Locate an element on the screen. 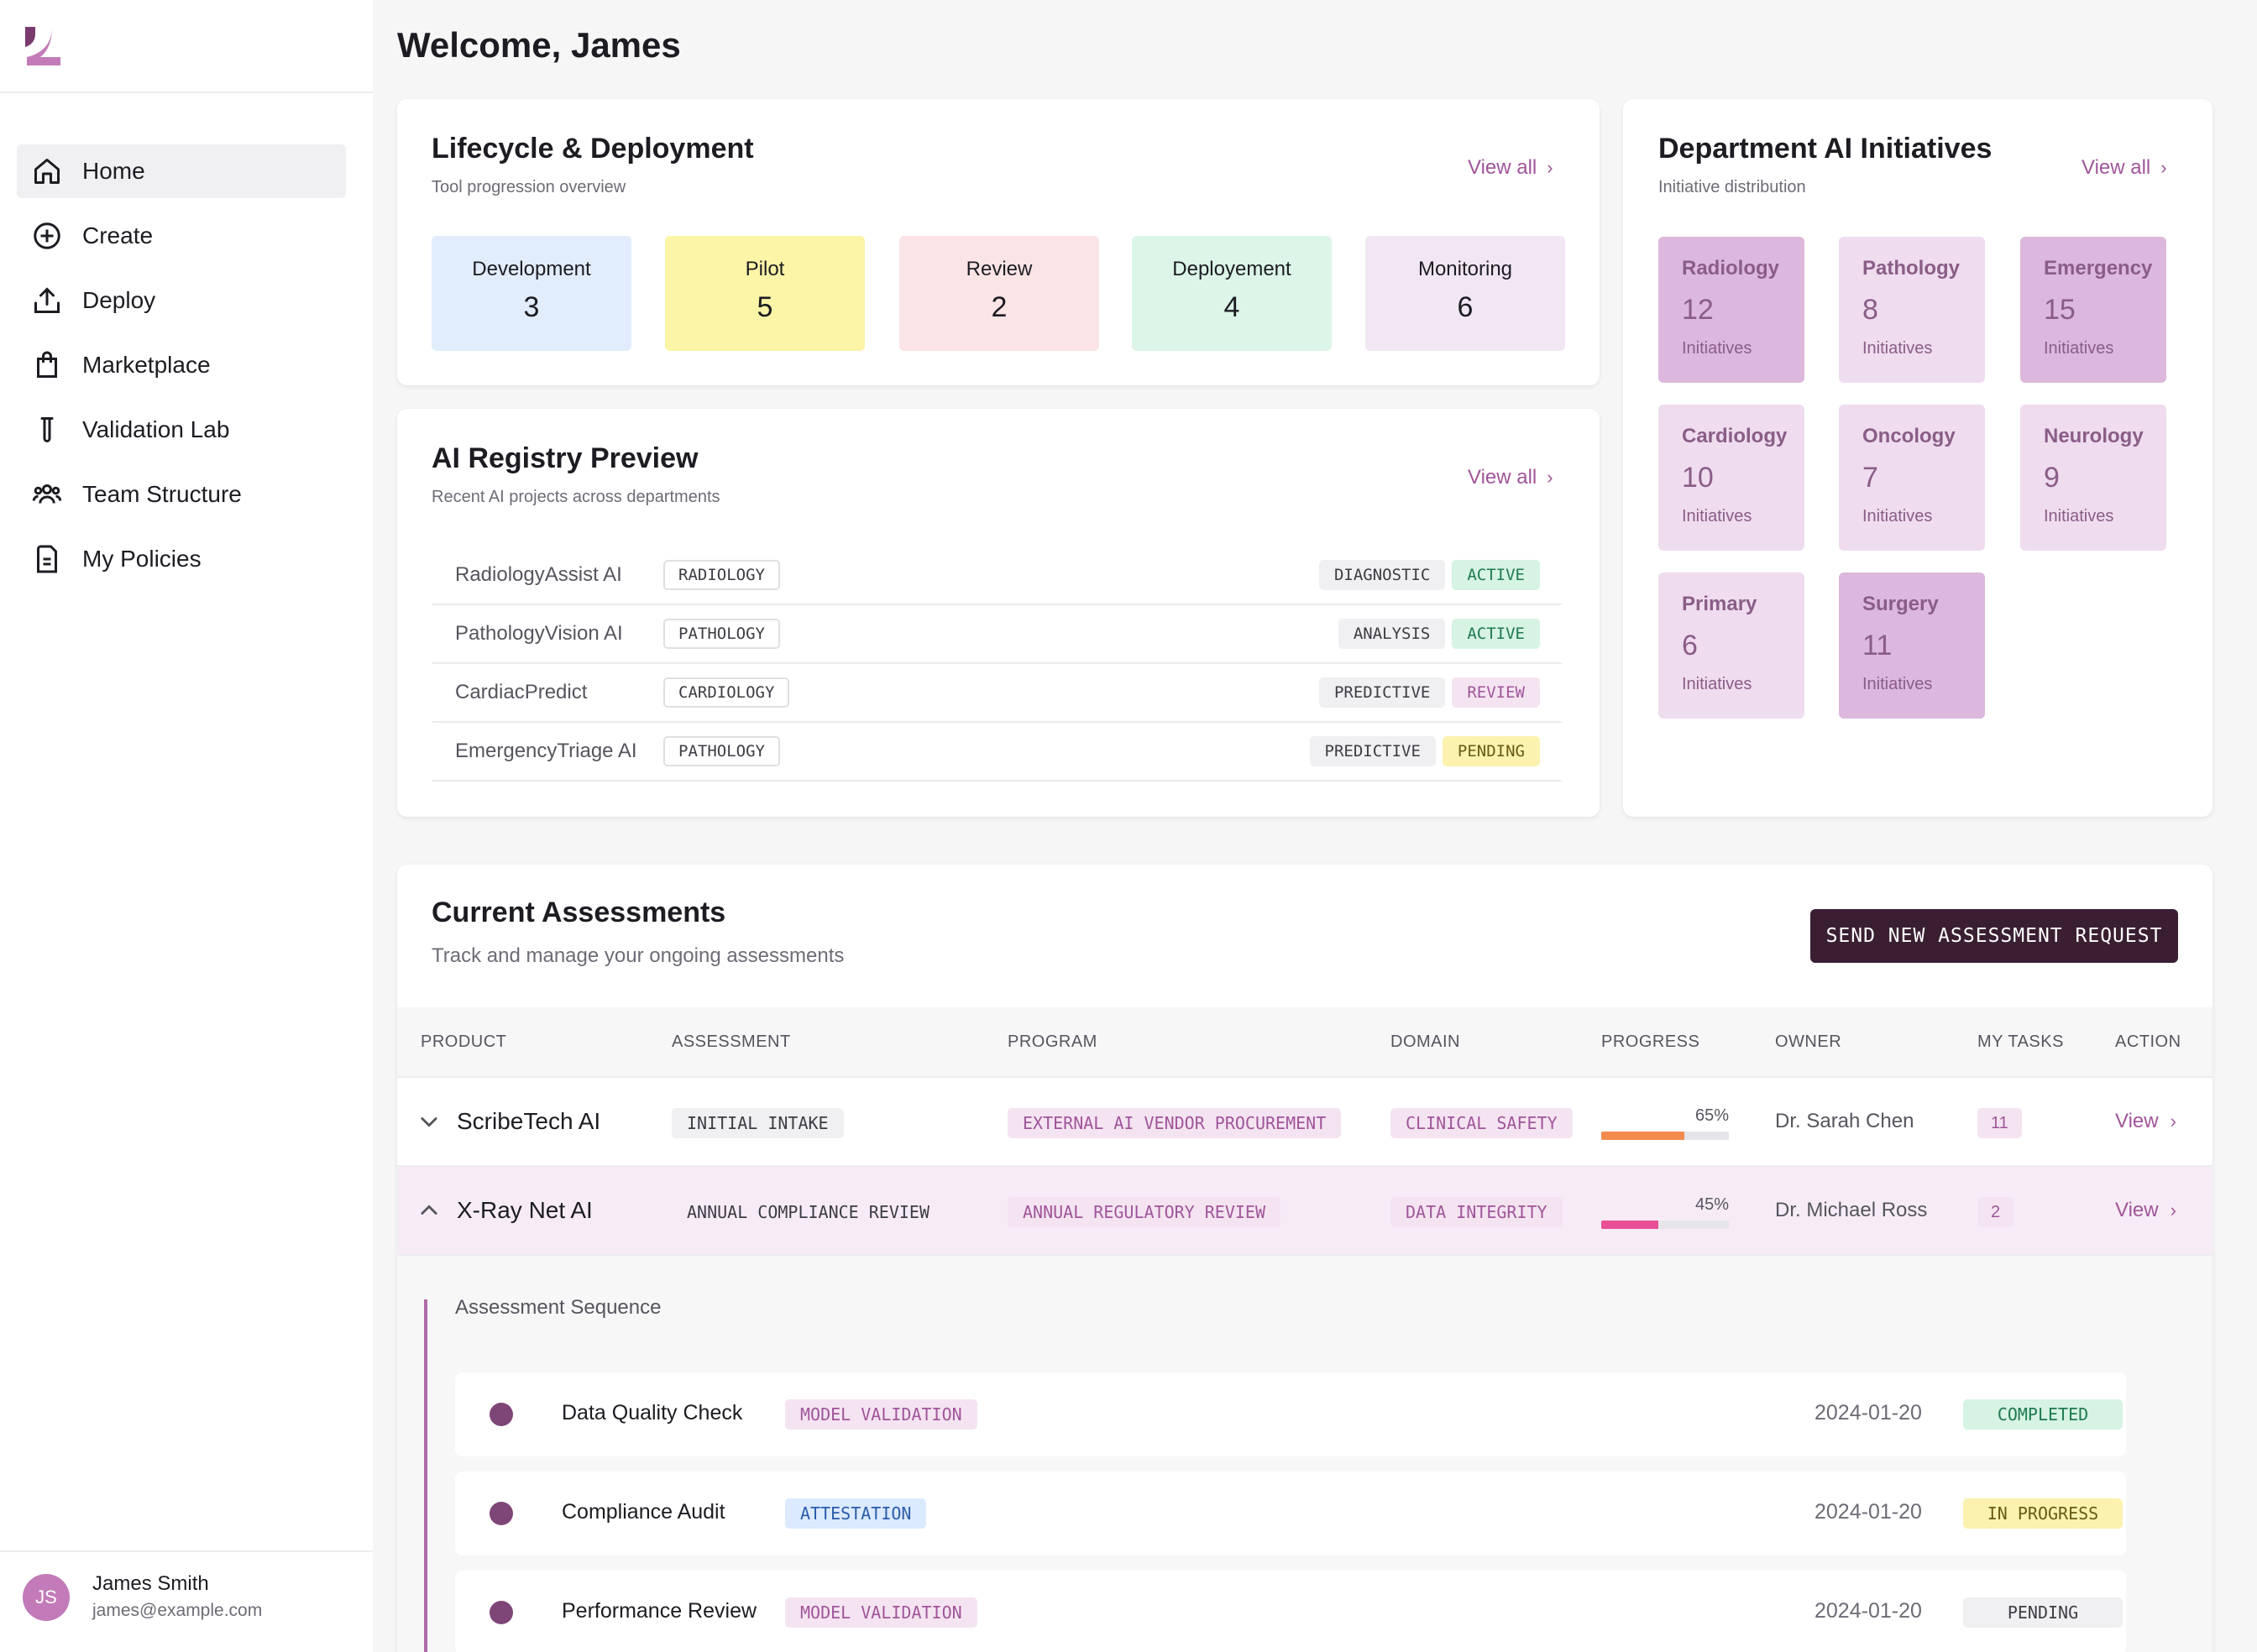 The image size is (2257, 1652). column-header: DOMAIN is located at coordinates (1425, 1042).